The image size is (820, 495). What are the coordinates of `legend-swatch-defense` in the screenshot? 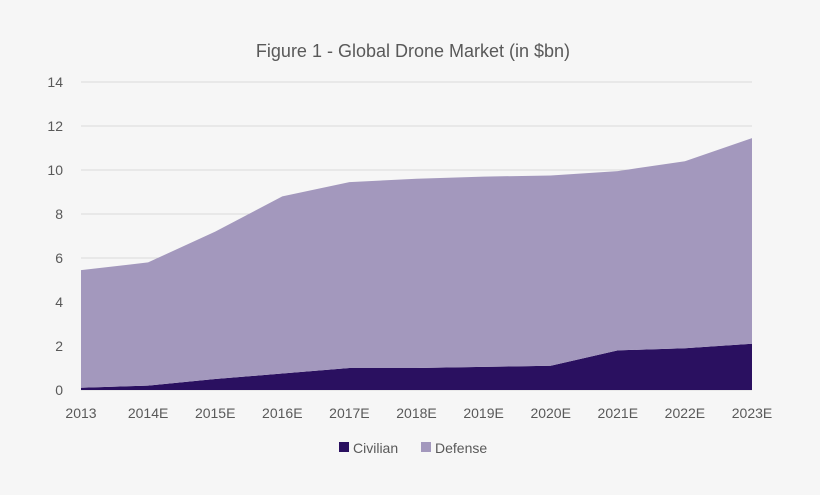 It's located at (426, 447).